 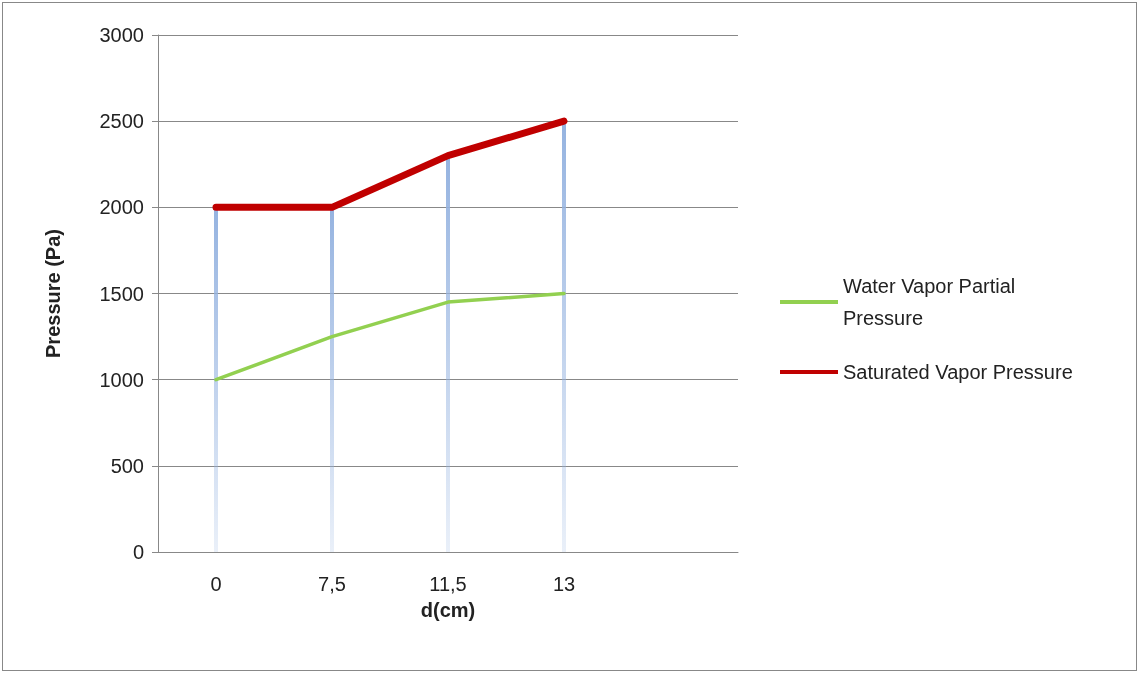 What do you see at coordinates (390, 336) in the screenshot?
I see `line-series` at bounding box center [390, 336].